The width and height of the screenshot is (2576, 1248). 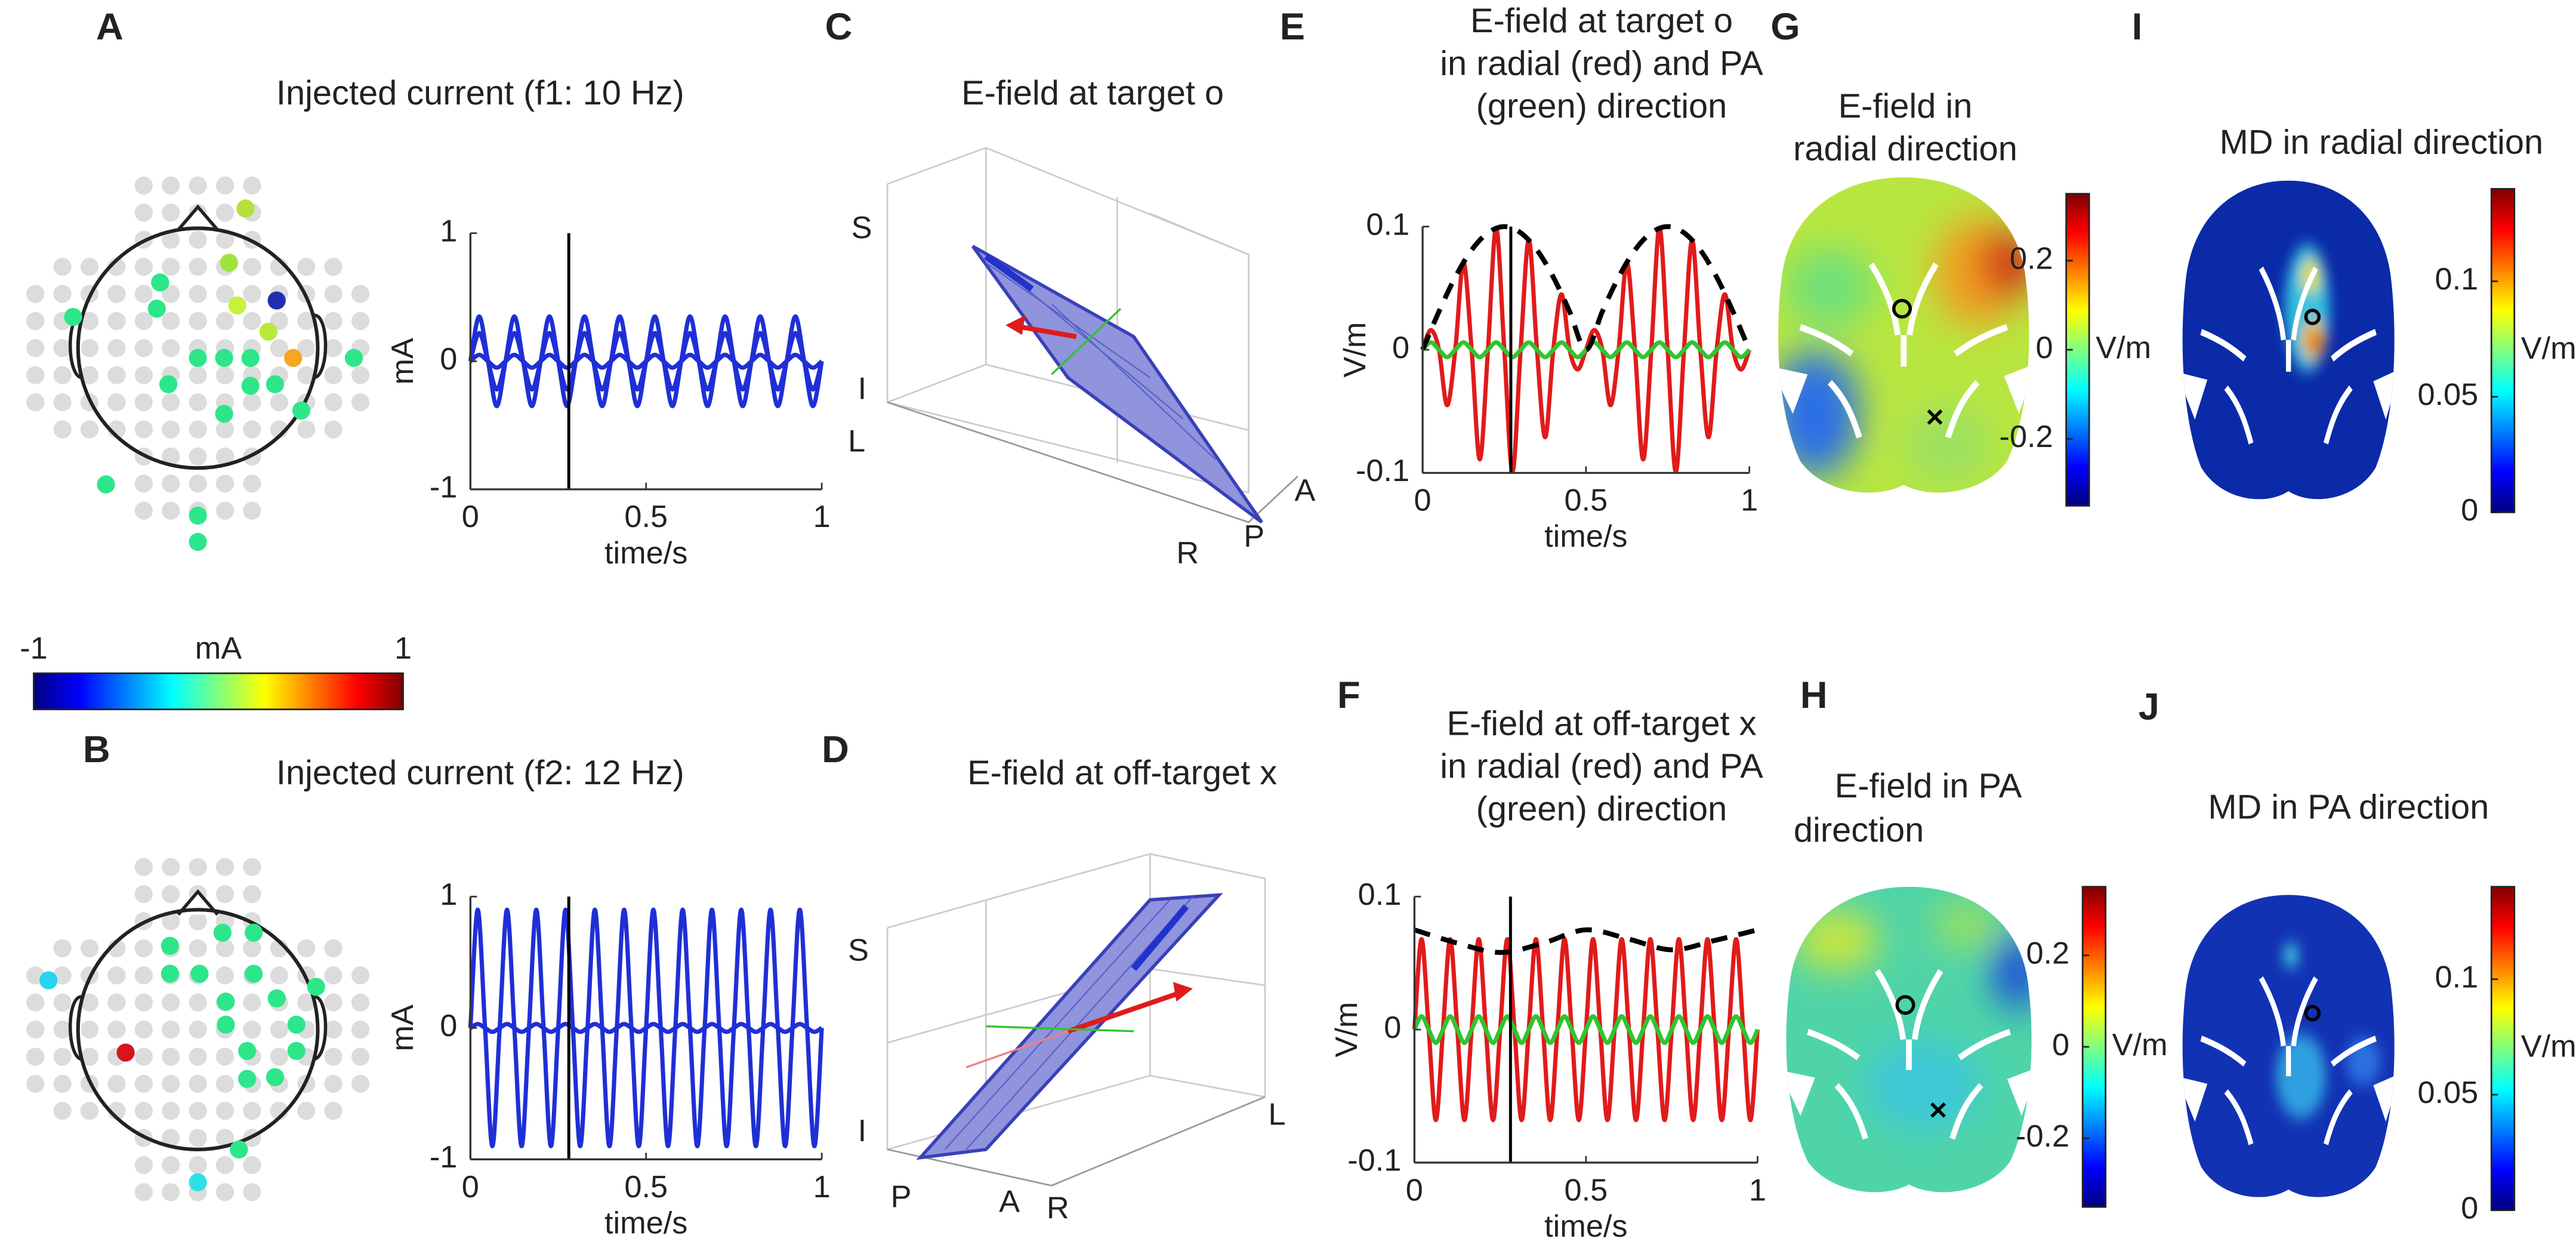 What do you see at coordinates (218, 648) in the screenshot?
I see `colorbar-unit: mA` at bounding box center [218, 648].